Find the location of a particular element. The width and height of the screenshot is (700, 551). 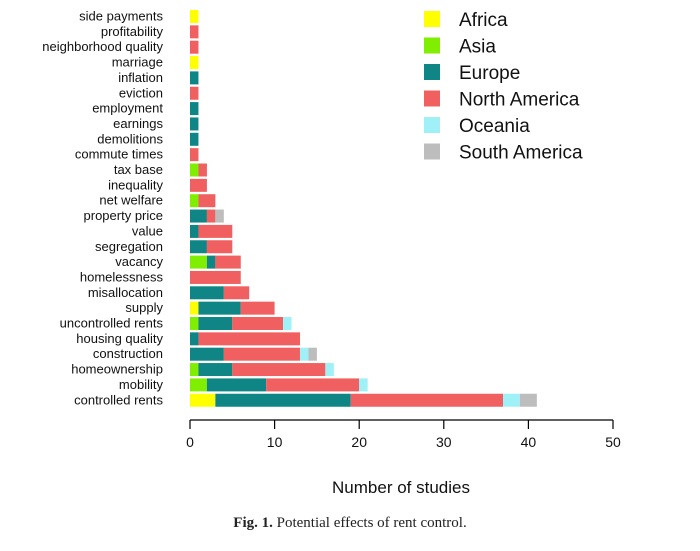

bar-inflation-europe is located at coordinates (194, 78).